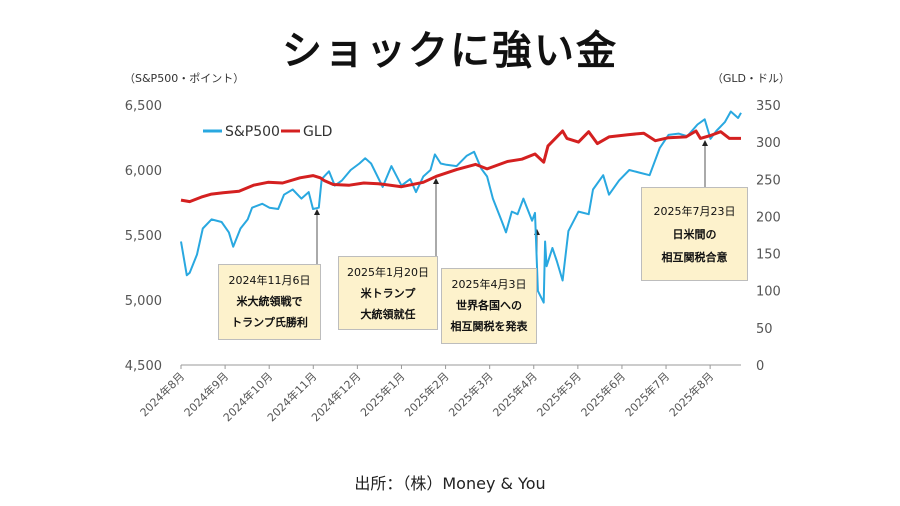  Describe the element at coordinates (559, 394) in the screenshot. I see `x-tick-label: 2025年5月` at that location.